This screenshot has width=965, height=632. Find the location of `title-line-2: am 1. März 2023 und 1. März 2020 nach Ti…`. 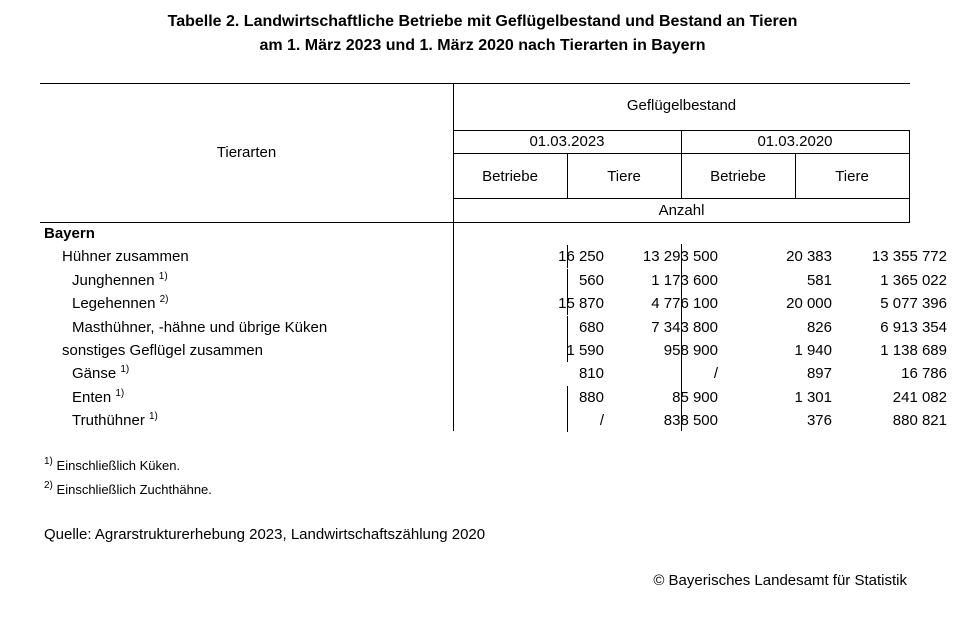

title-line-2: am 1. März 2023 und 1. März 2020 nach Ti… is located at coordinates (482, 45).